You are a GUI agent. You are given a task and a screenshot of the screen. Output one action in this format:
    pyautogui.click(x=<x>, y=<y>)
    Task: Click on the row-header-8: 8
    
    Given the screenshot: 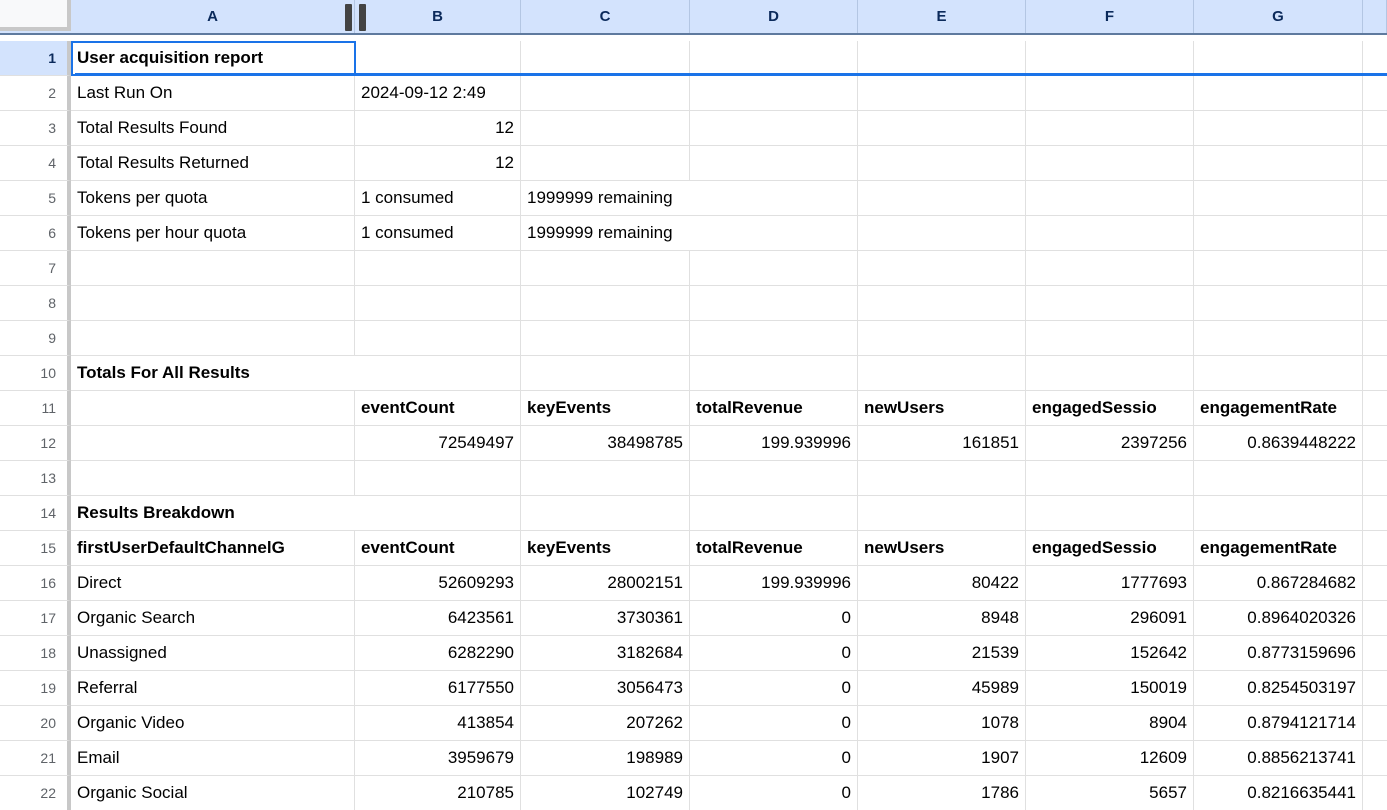 What is the action you would take?
    pyautogui.click(x=35, y=303)
    